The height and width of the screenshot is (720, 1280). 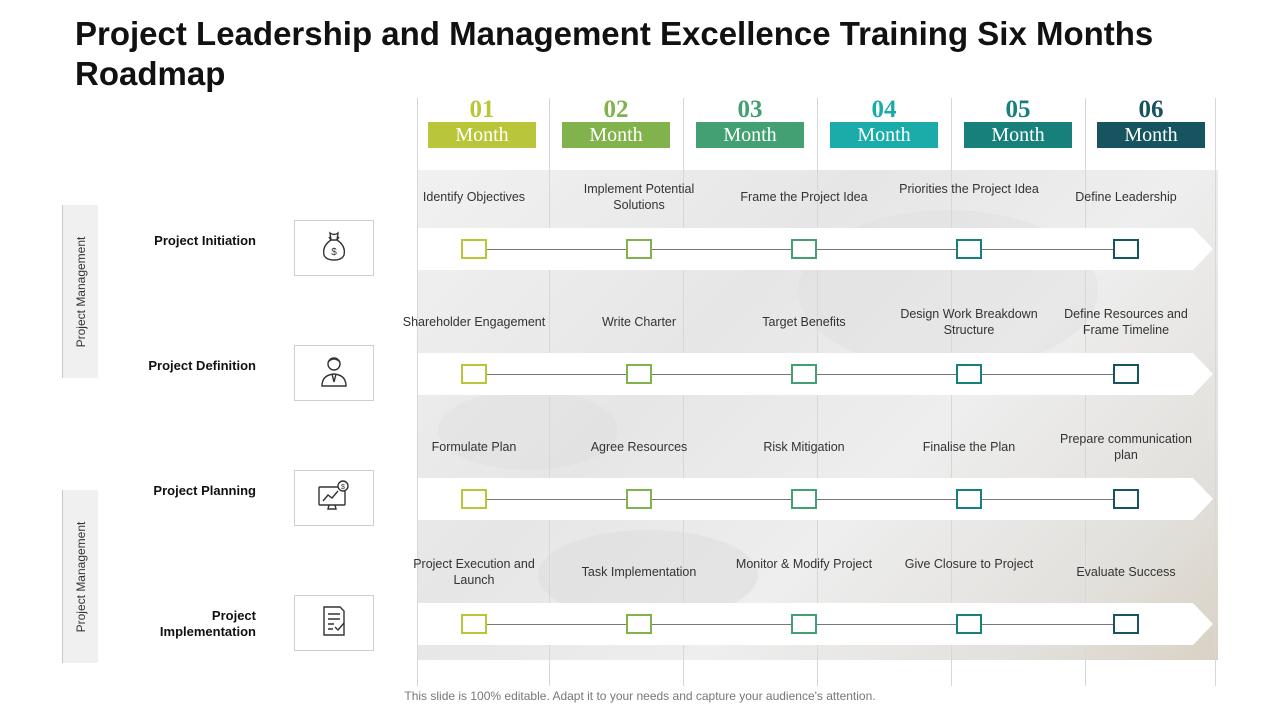 What do you see at coordinates (639, 447) in the screenshot?
I see `task-label: Agree Resources` at bounding box center [639, 447].